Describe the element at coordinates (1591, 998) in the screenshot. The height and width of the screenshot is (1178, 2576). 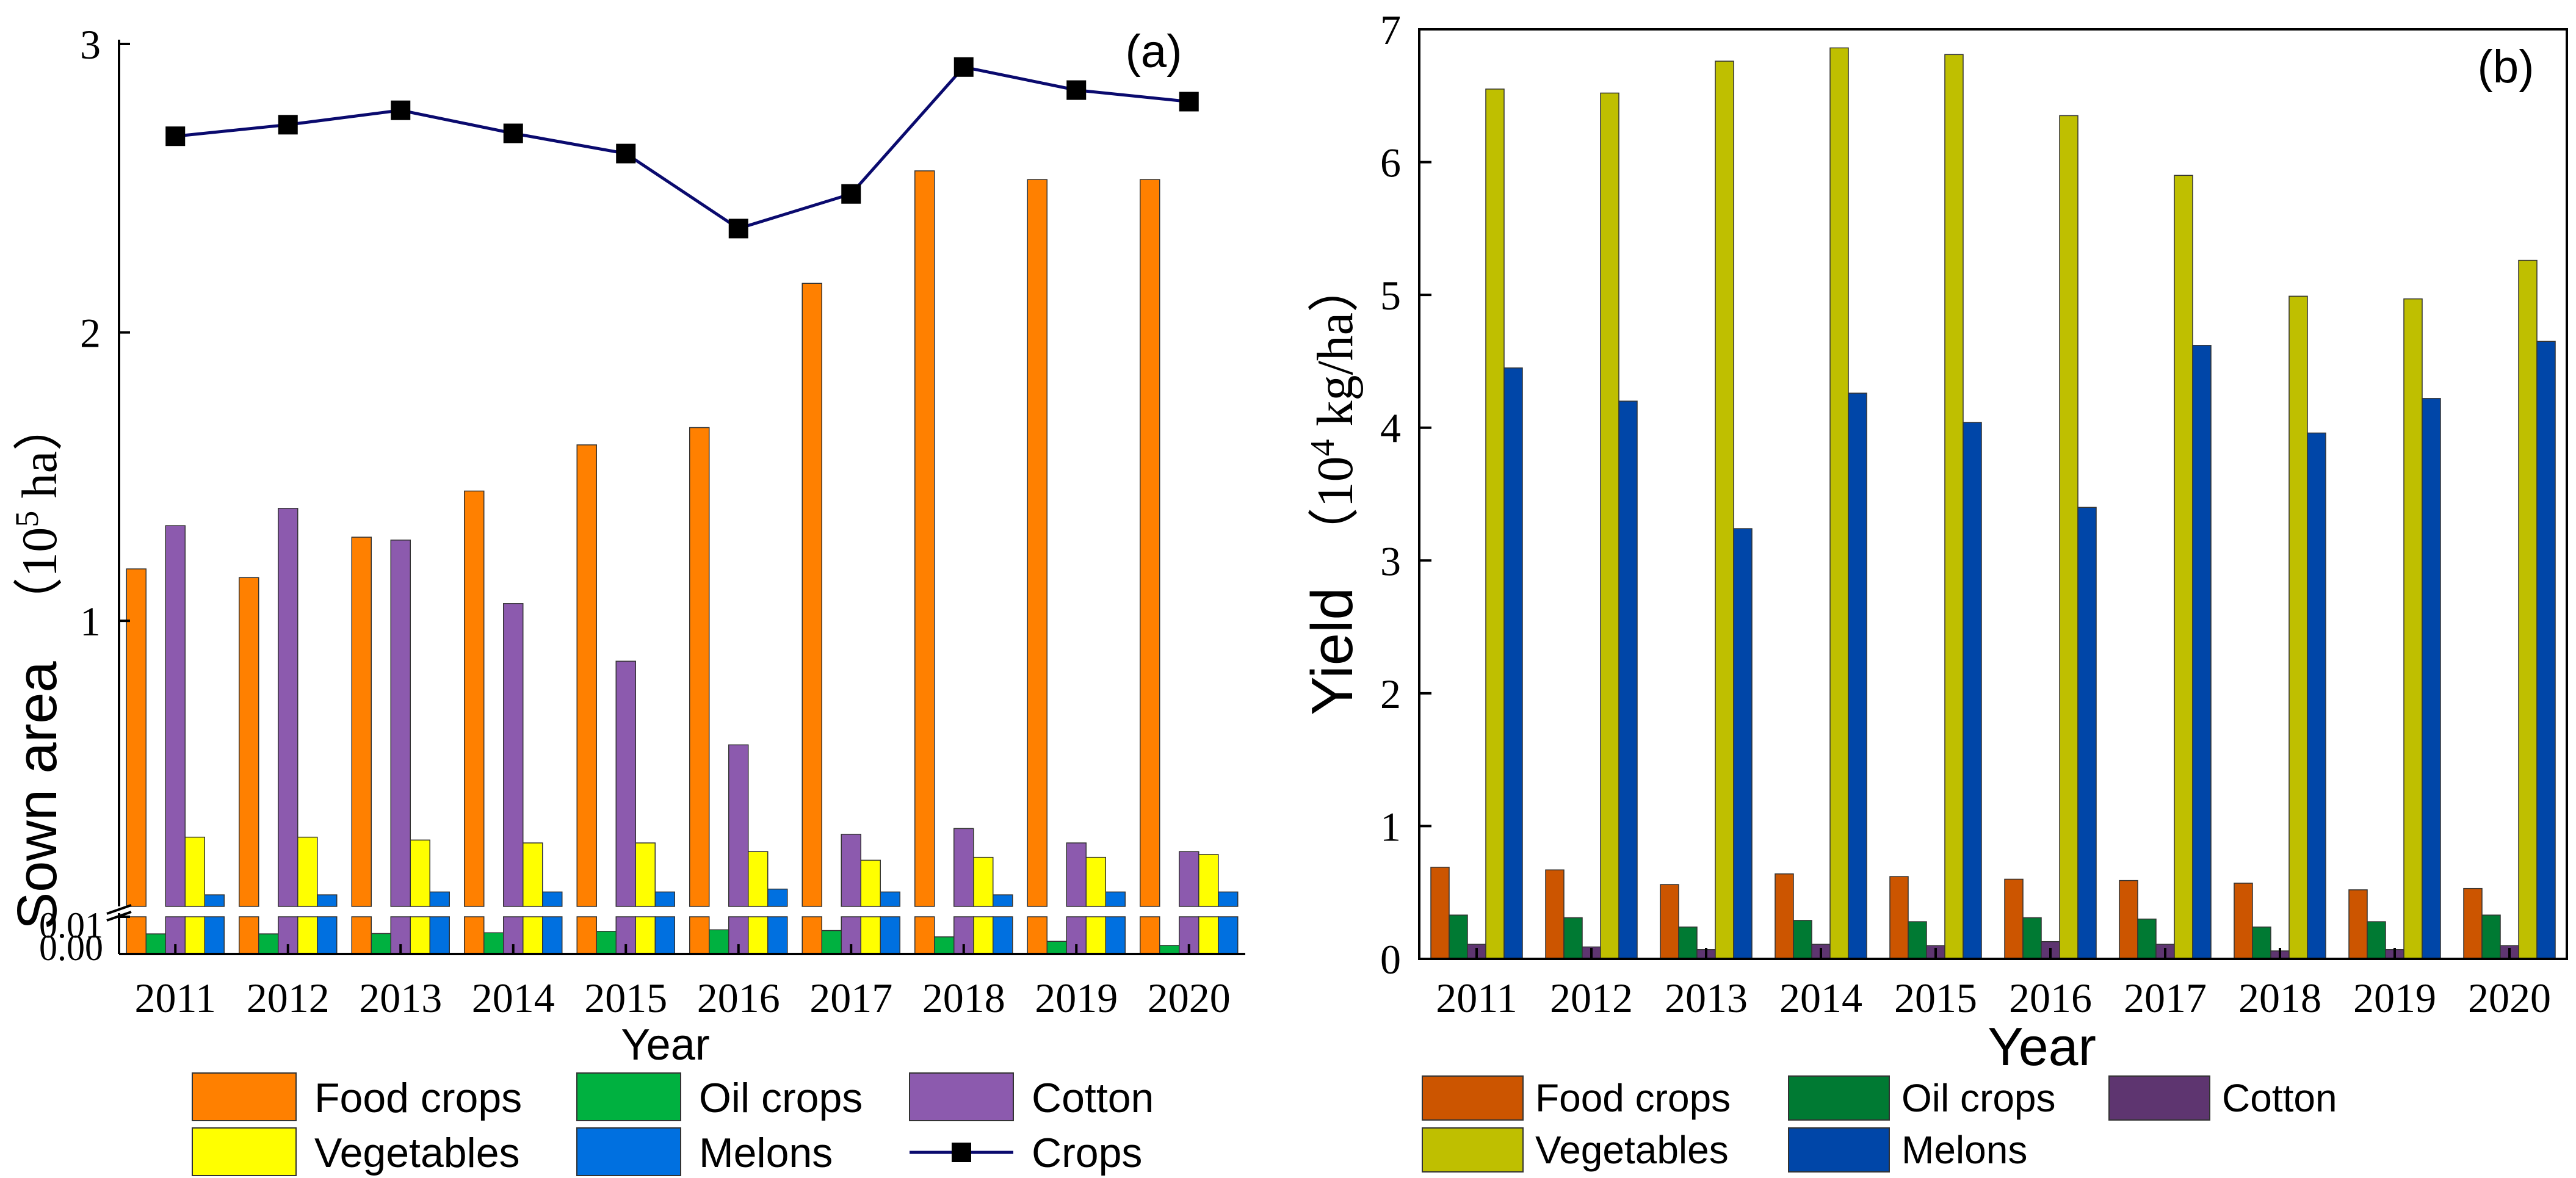
I see `panel-b-xtick-2012: 2012` at that location.